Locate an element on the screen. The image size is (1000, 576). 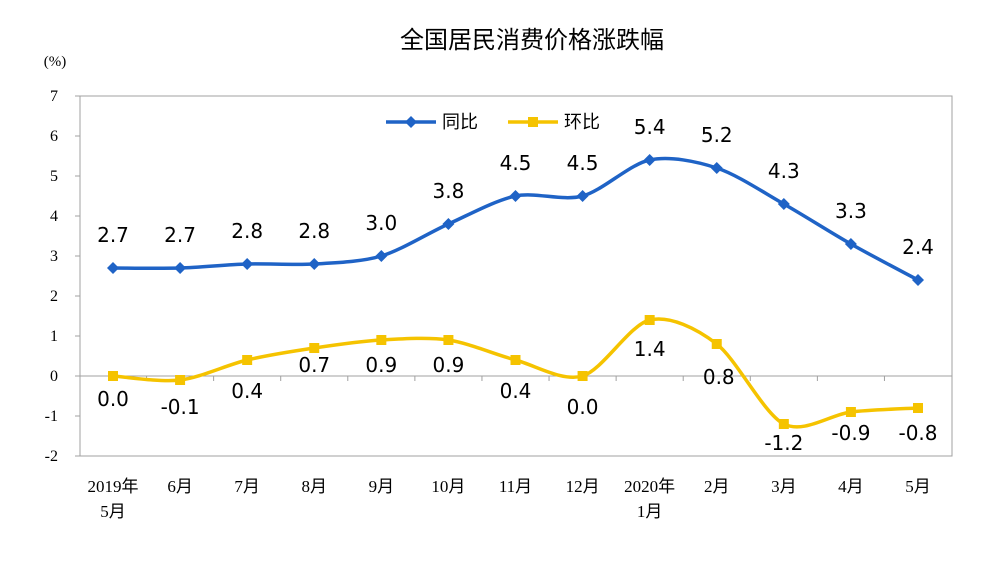
data-label-yoy: 4.3 is located at coordinates (784, 171).